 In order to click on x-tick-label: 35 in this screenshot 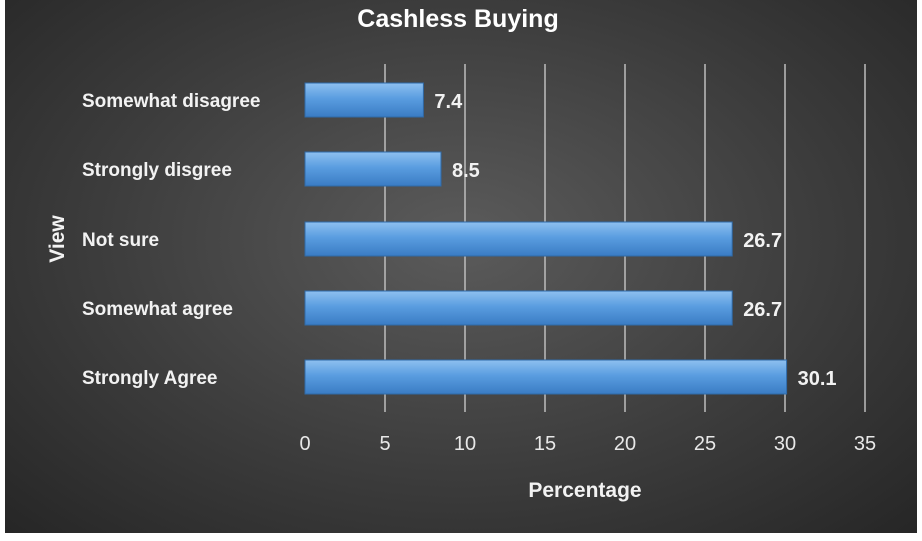, I will do `click(865, 444)`.